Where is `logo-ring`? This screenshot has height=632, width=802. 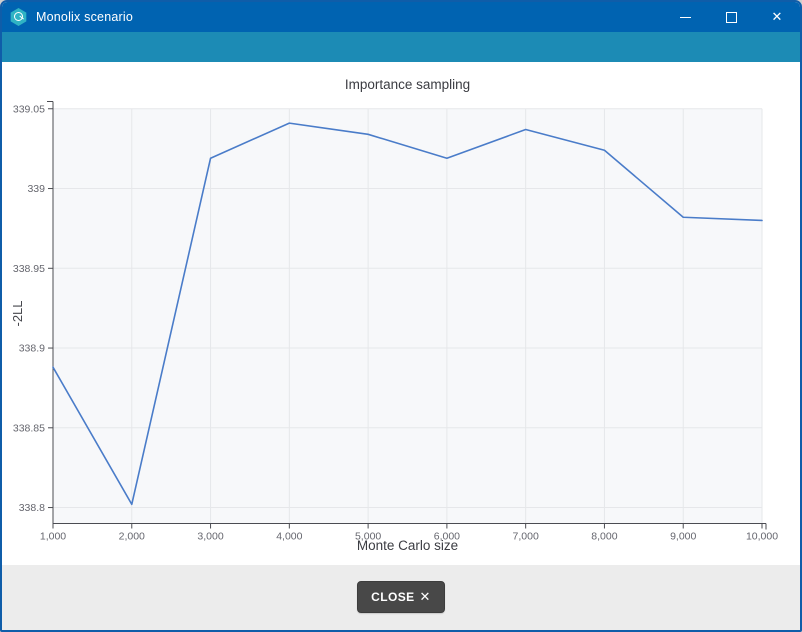 logo-ring is located at coordinates (18, 16).